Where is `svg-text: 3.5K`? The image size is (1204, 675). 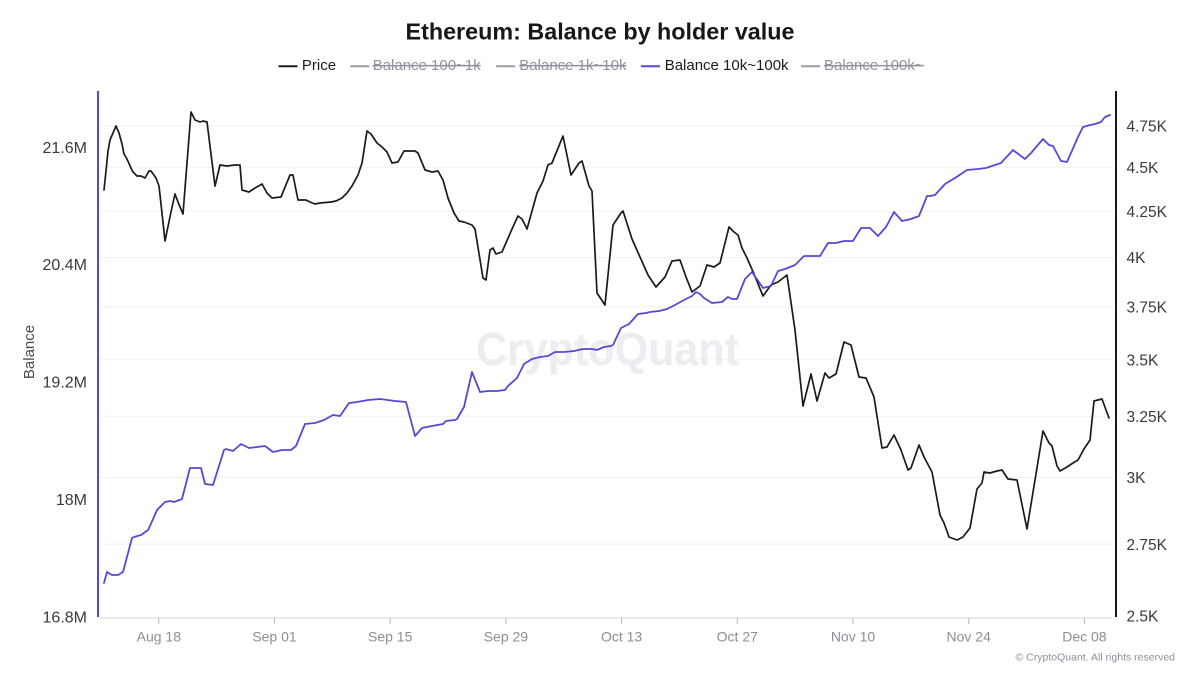
svg-text: 3.5K is located at coordinates (1143, 360).